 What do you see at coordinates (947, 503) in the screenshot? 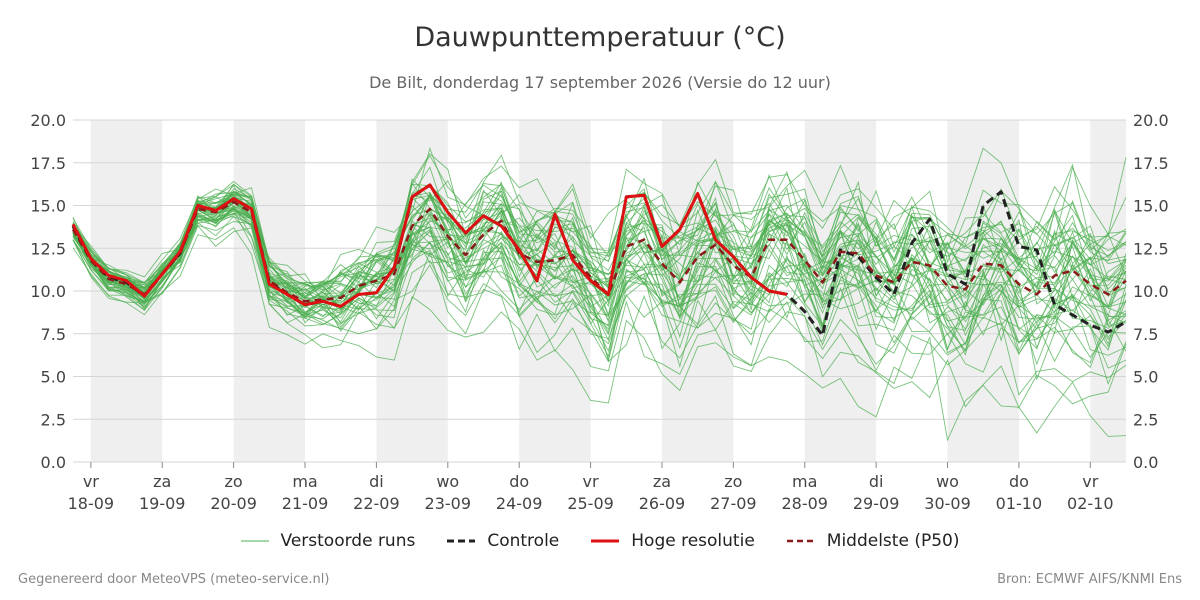
I see `x-tick-date: 30-09` at bounding box center [947, 503].